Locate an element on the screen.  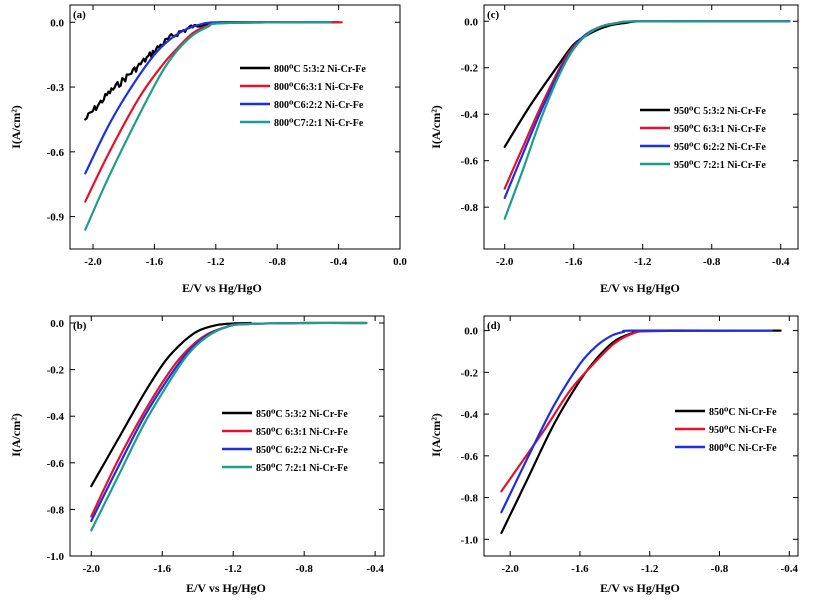
legend-label: 800⁰C 5:3:2 Ni-Cr-Fe is located at coordinates (320, 69).